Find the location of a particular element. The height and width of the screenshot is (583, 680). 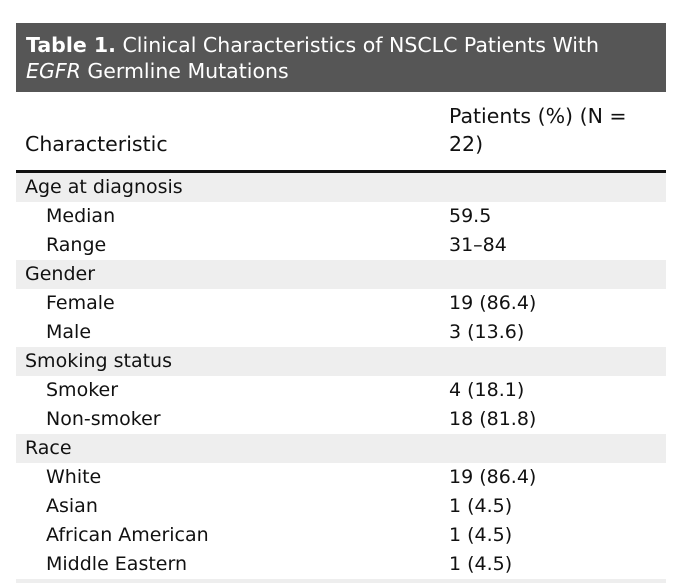

category-row: Race is located at coordinates (341, 448).